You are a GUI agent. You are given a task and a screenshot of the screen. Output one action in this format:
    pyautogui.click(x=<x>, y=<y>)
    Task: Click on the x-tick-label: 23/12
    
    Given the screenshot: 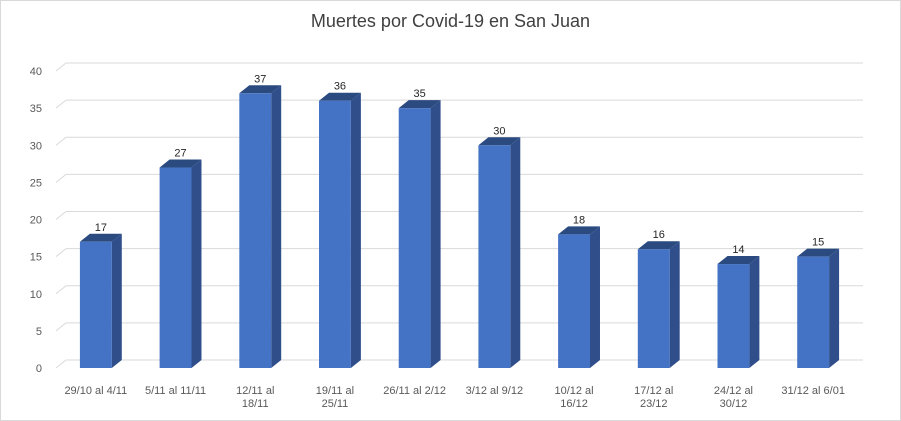 What is the action you would take?
    pyautogui.click(x=654, y=404)
    